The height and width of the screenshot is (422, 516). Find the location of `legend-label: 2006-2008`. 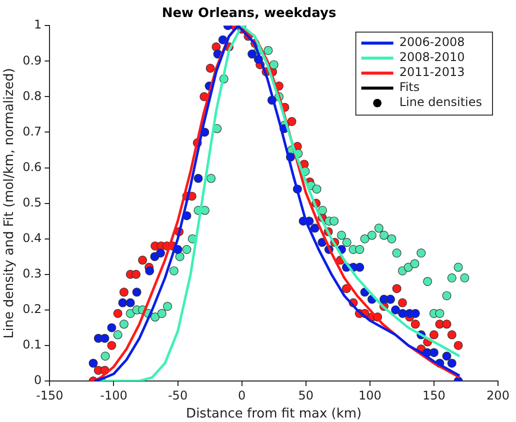

legend-label: 2006-2008 is located at coordinates (432, 42).